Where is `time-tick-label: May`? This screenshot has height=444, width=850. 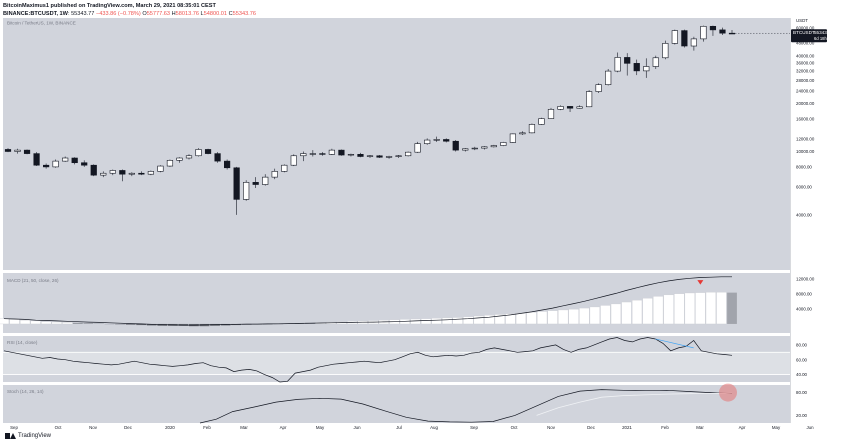
time-tick-label: May is located at coordinates (776, 427).